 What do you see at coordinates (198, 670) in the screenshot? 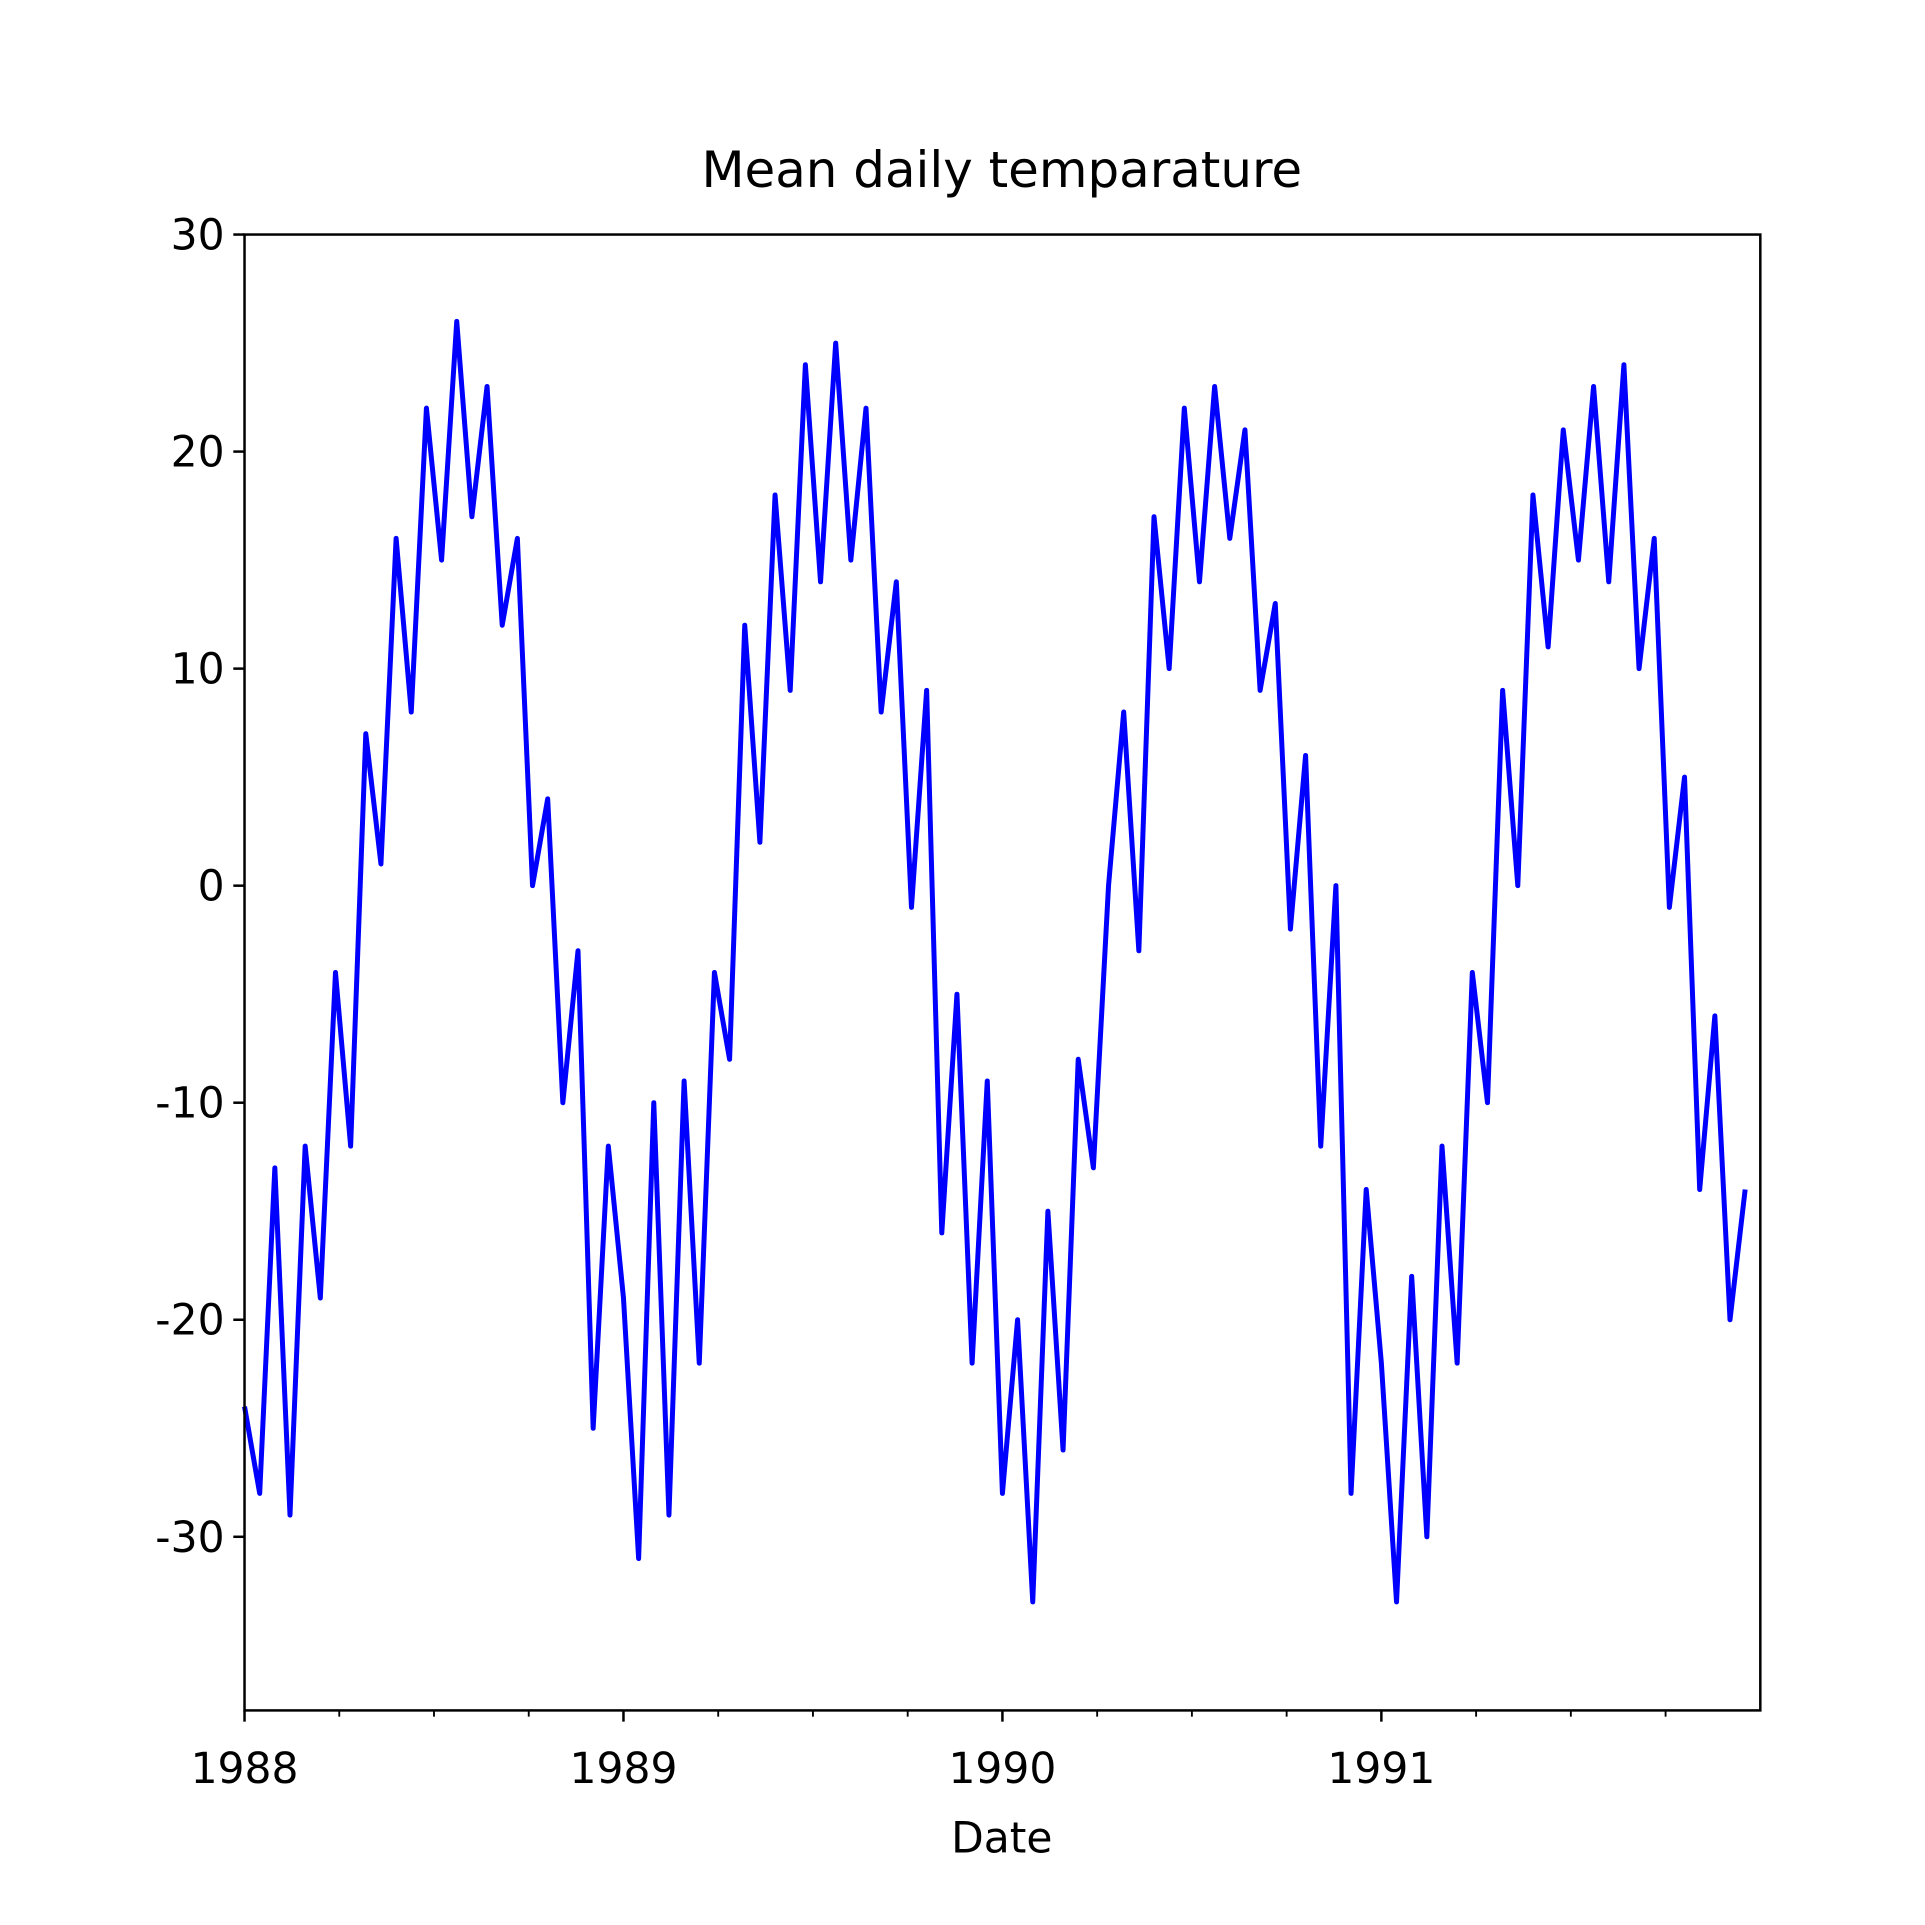
I see `y-tick-label: 10` at bounding box center [198, 670].